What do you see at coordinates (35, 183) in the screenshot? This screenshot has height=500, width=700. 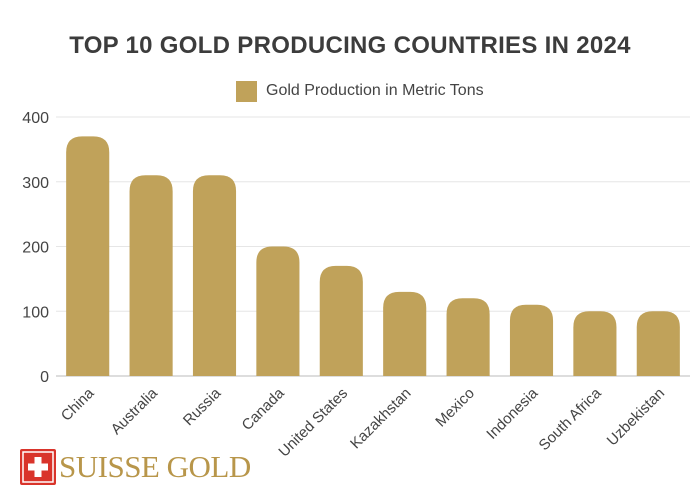 I see `y-tick-label: 300` at bounding box center [35, 183].